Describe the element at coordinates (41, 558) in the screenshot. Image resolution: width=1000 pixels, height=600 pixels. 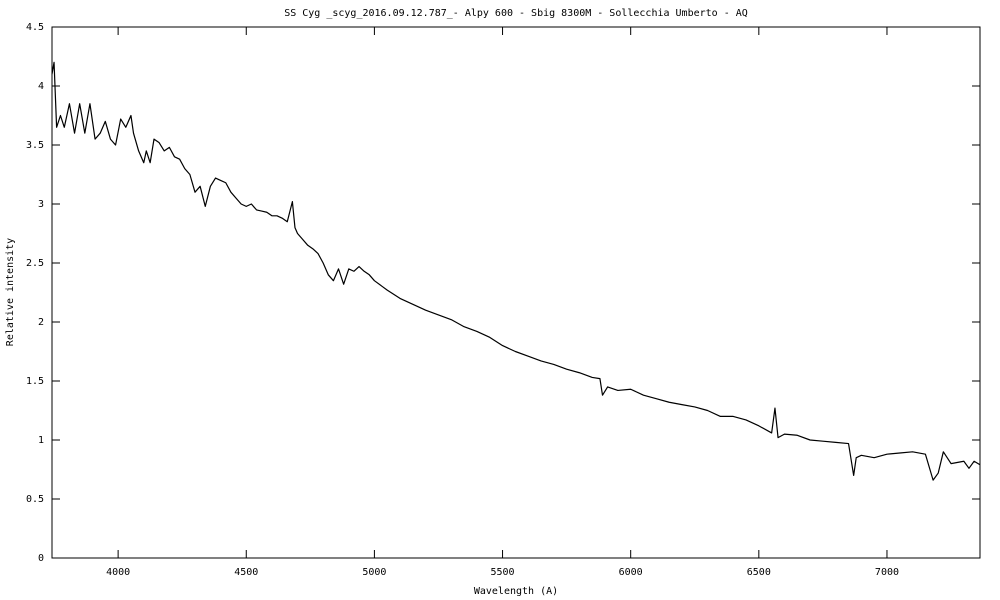
I see `y-tick-label: 0` at that location.